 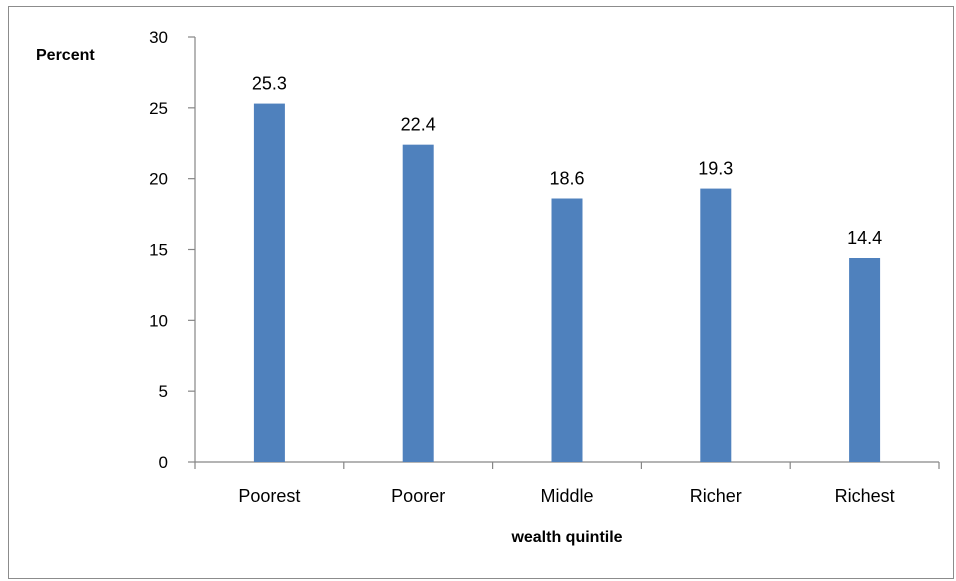 What do you see at coordinates (567, 465) in the screenshot?
I see `x-ticks` at bounding box center [567, 465].